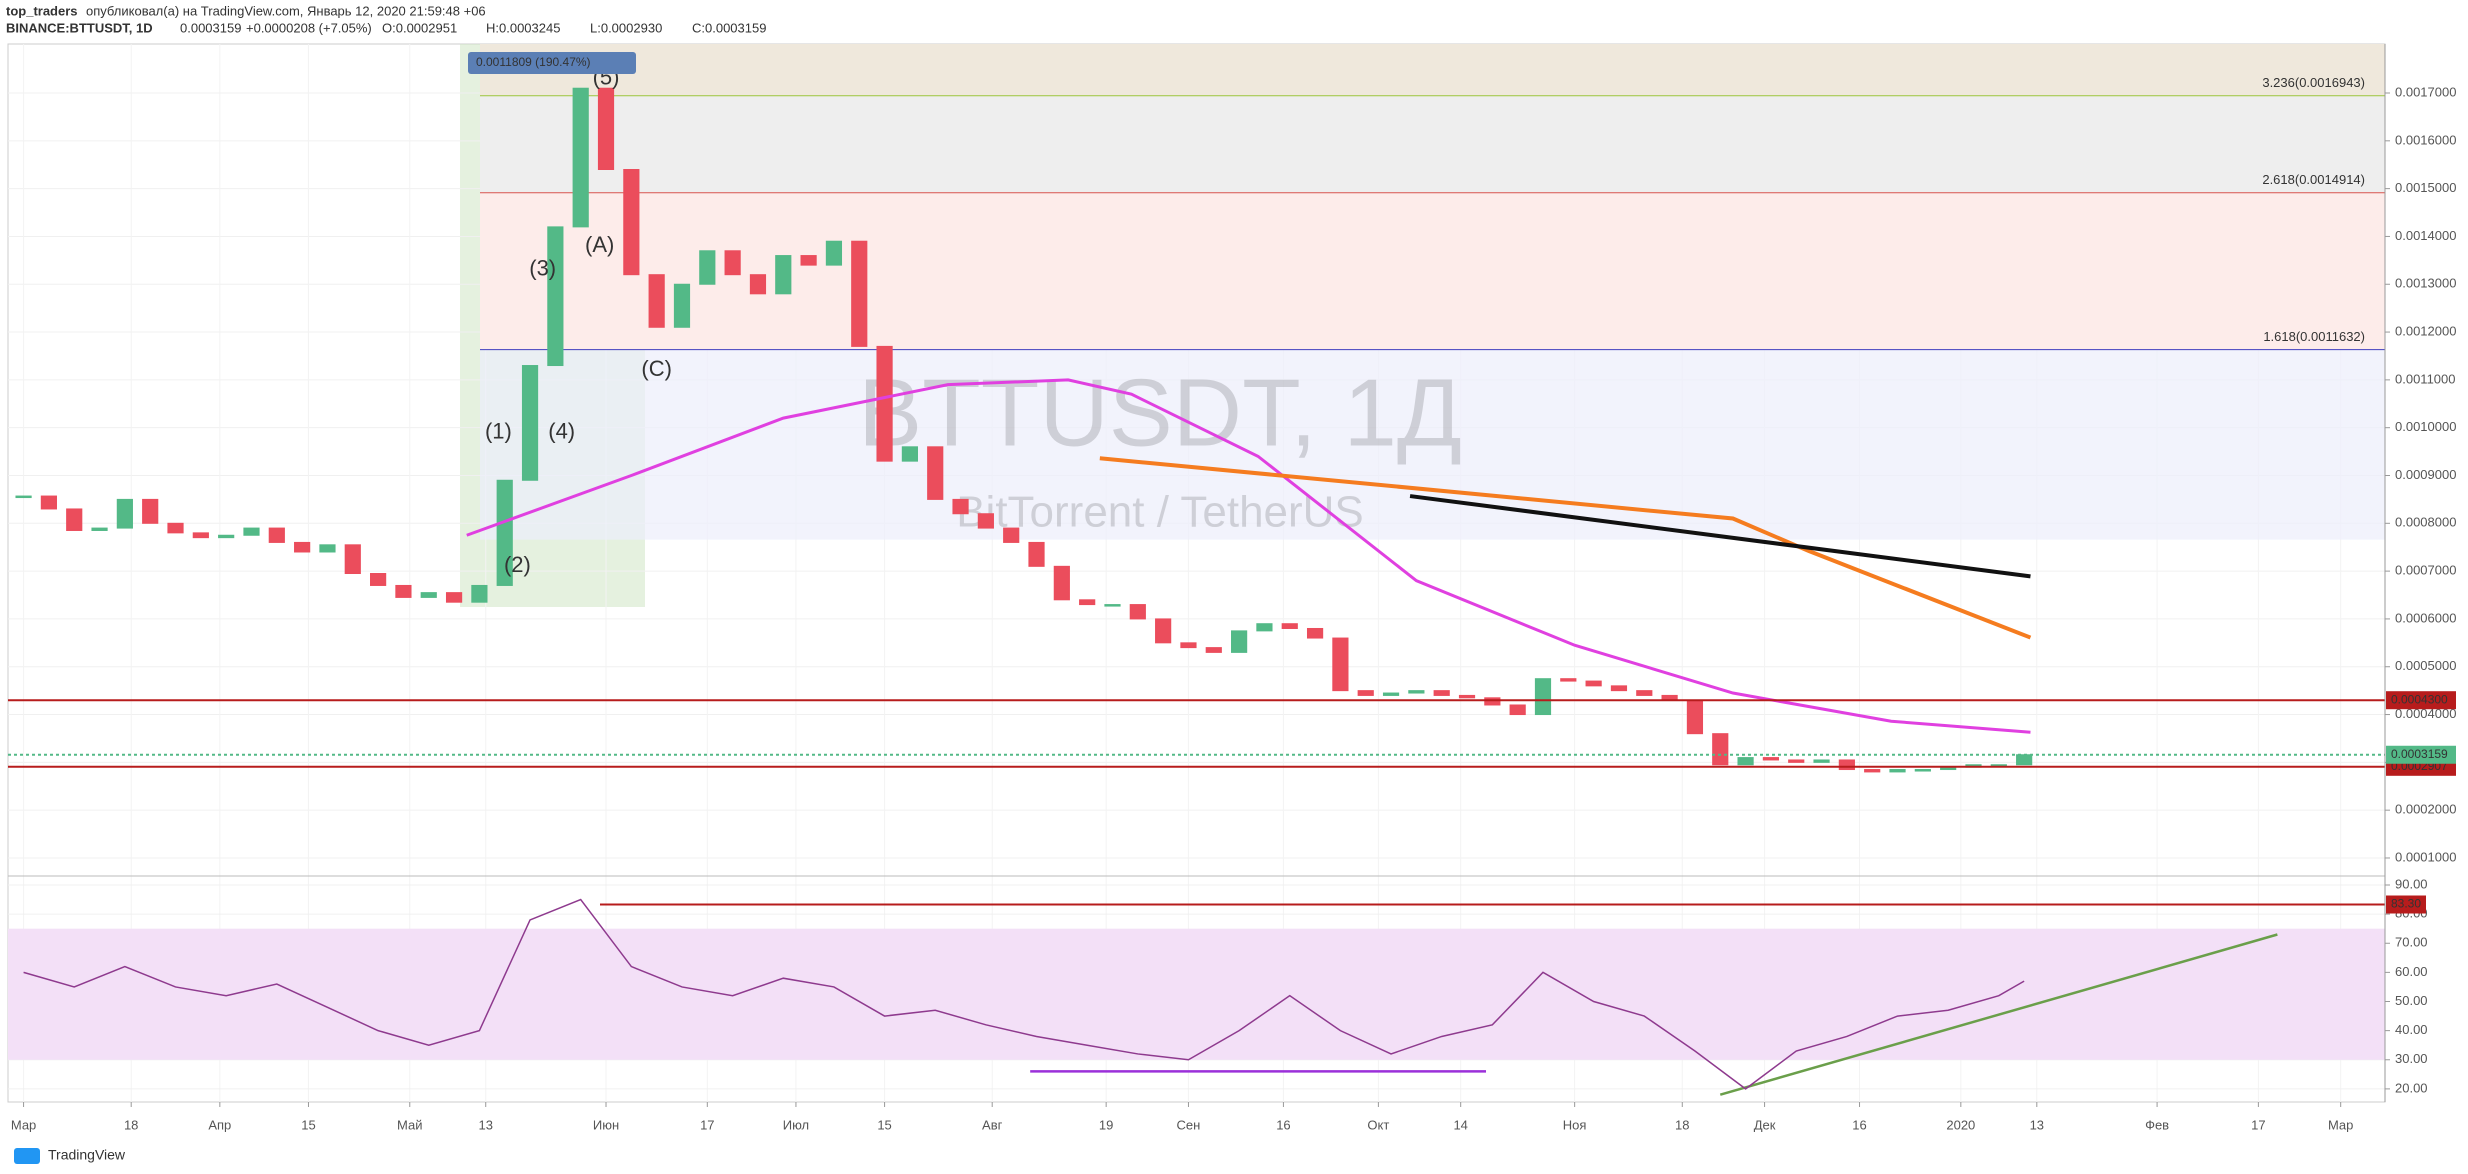 The width and height of the screenshot is (2468, 1174). I want to click on y-tick-label: 0.0012000, so click(2425, 330).